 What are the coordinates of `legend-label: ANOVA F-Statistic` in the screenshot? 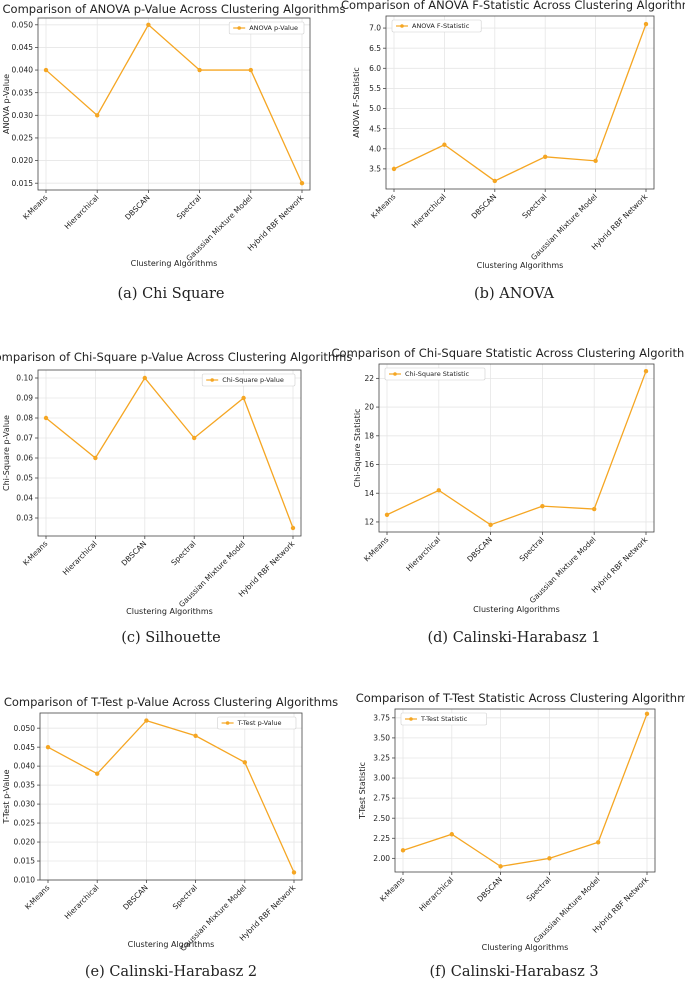 It's located at (441, 26).